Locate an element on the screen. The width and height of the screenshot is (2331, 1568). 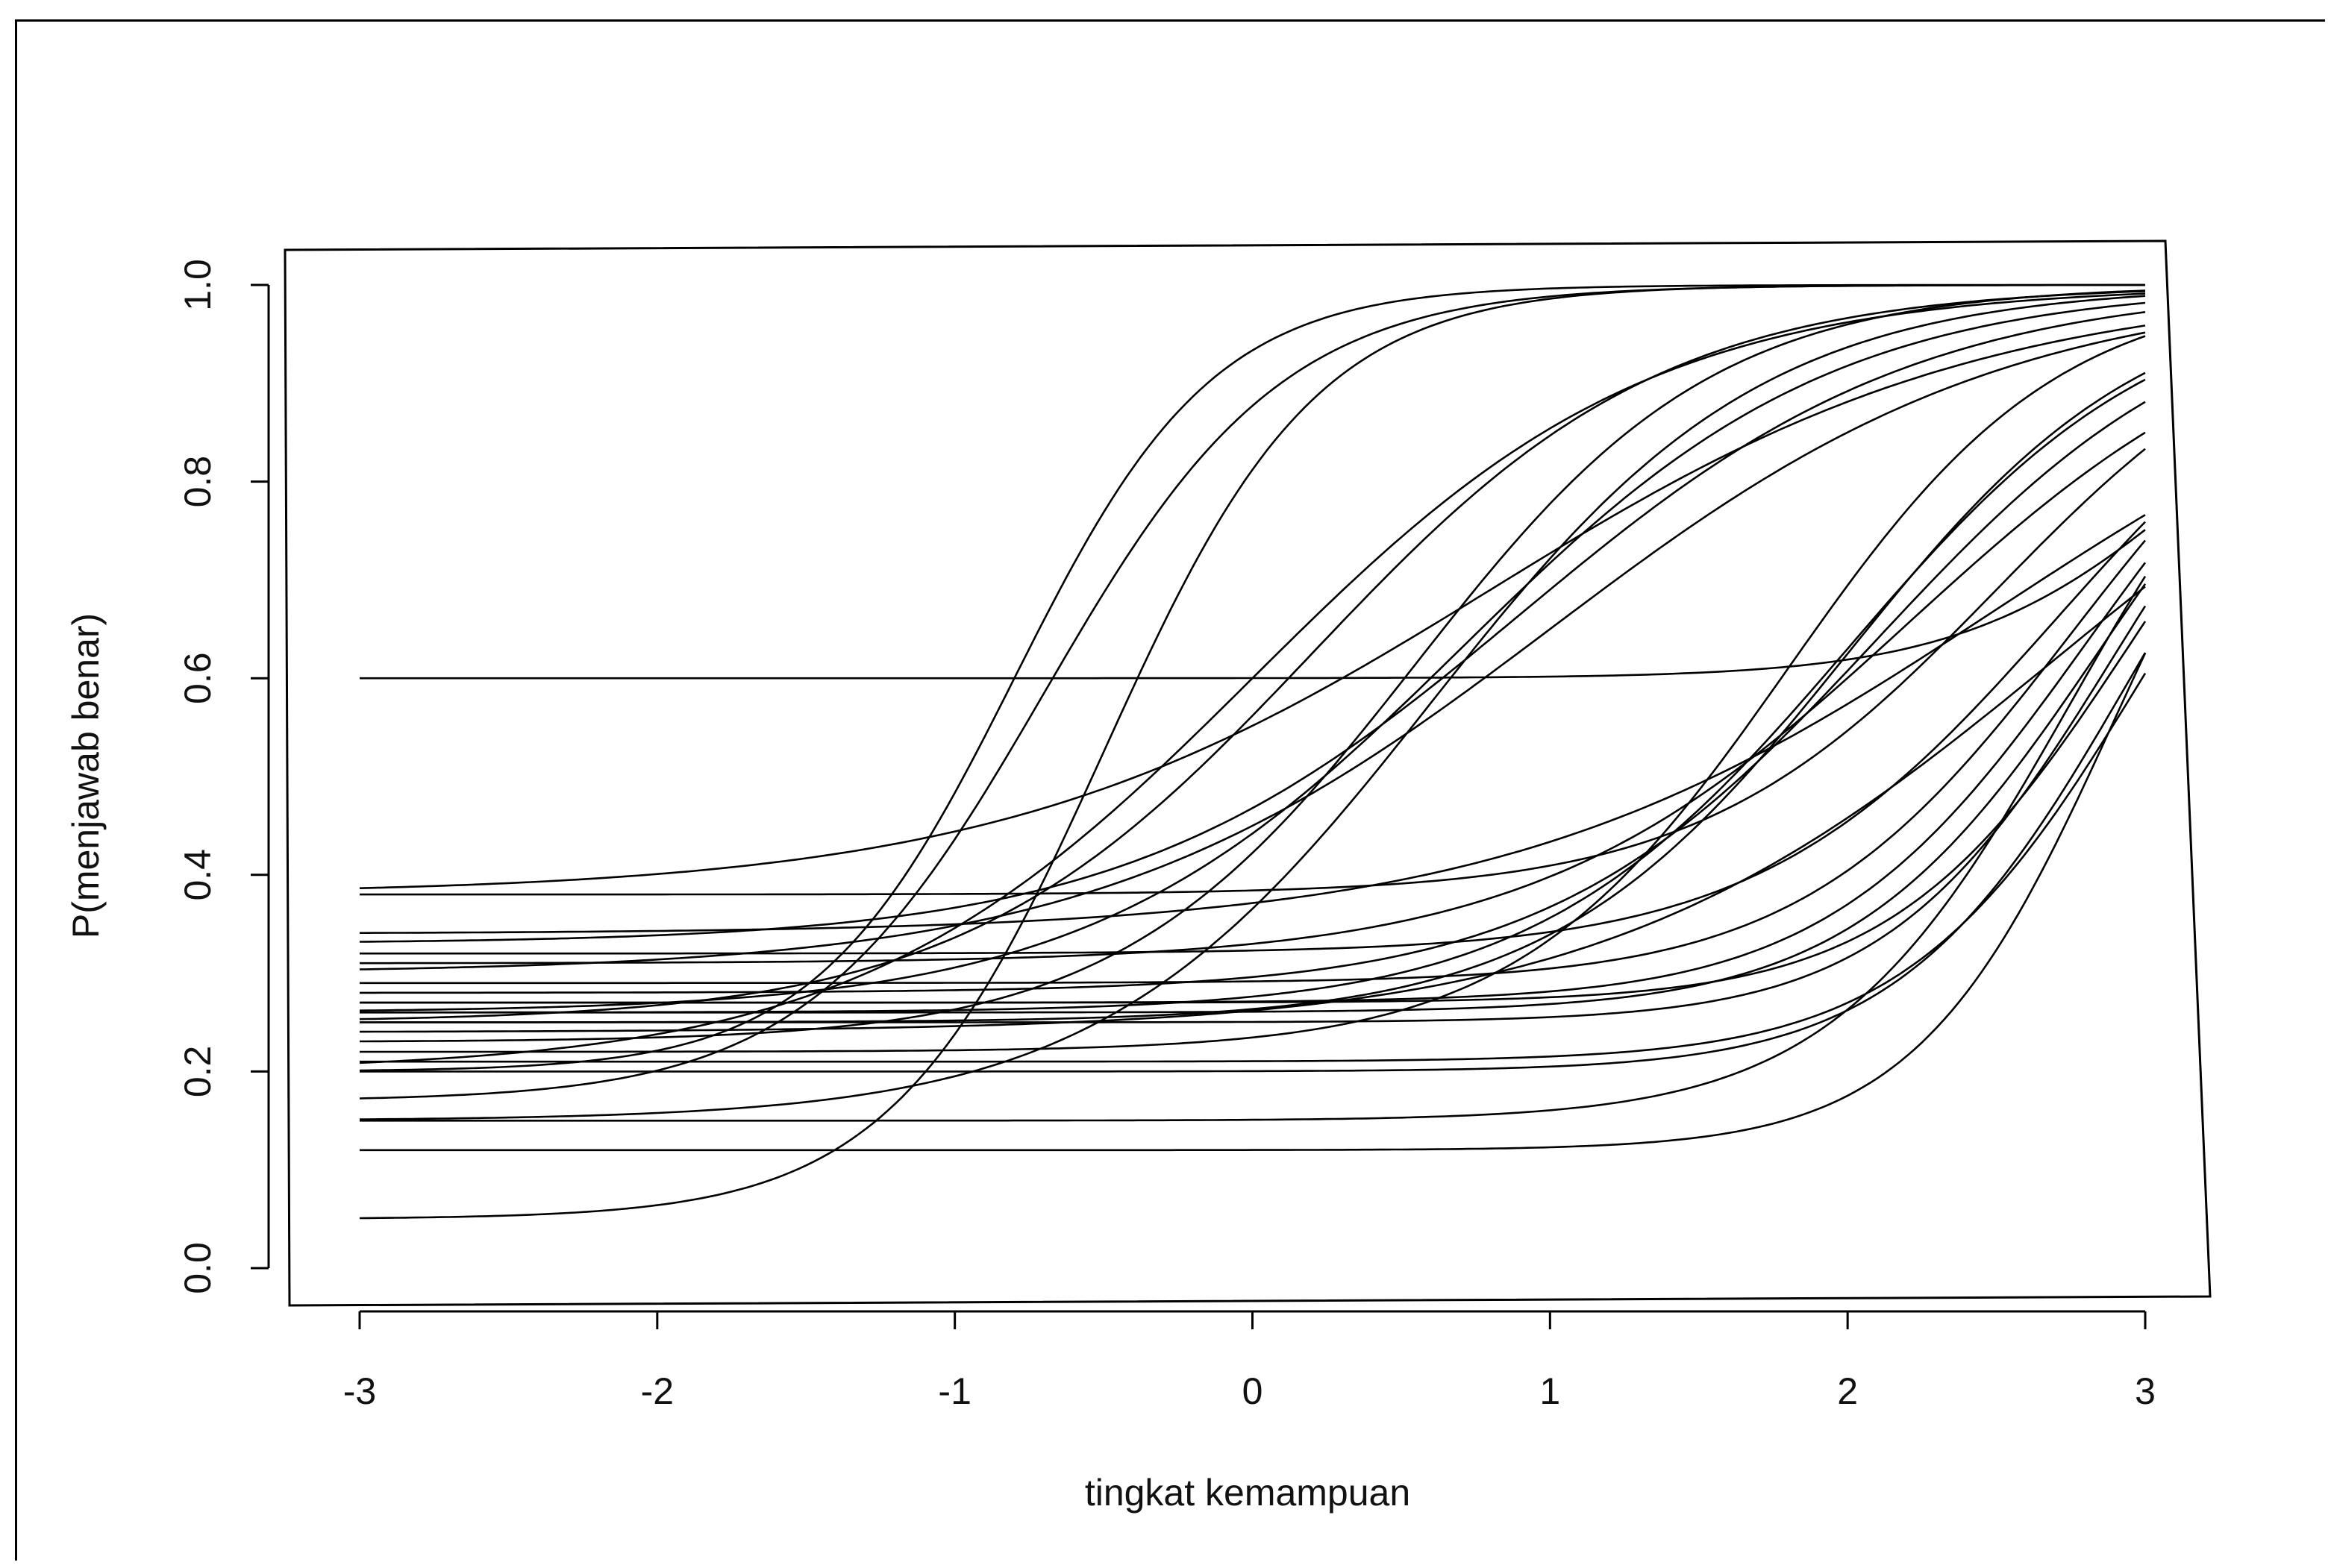
y-axis-title: P(menjawab benar) is located at coordinates (86, 776).